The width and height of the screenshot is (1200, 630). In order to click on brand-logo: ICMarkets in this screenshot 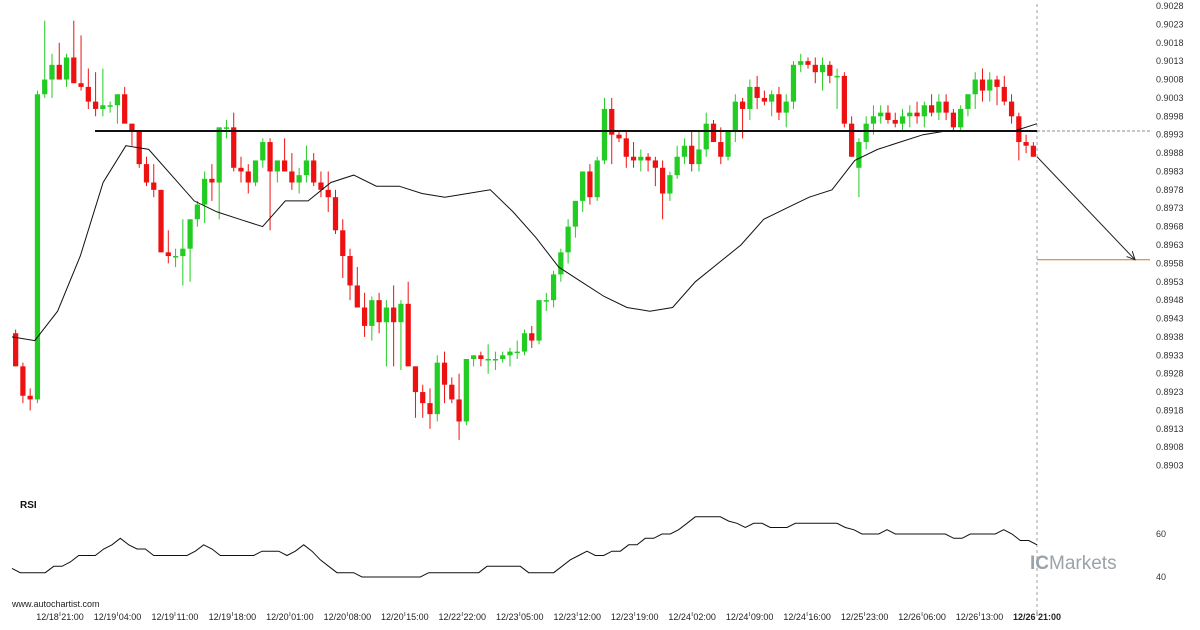, I will do `click(1073, 563)`.